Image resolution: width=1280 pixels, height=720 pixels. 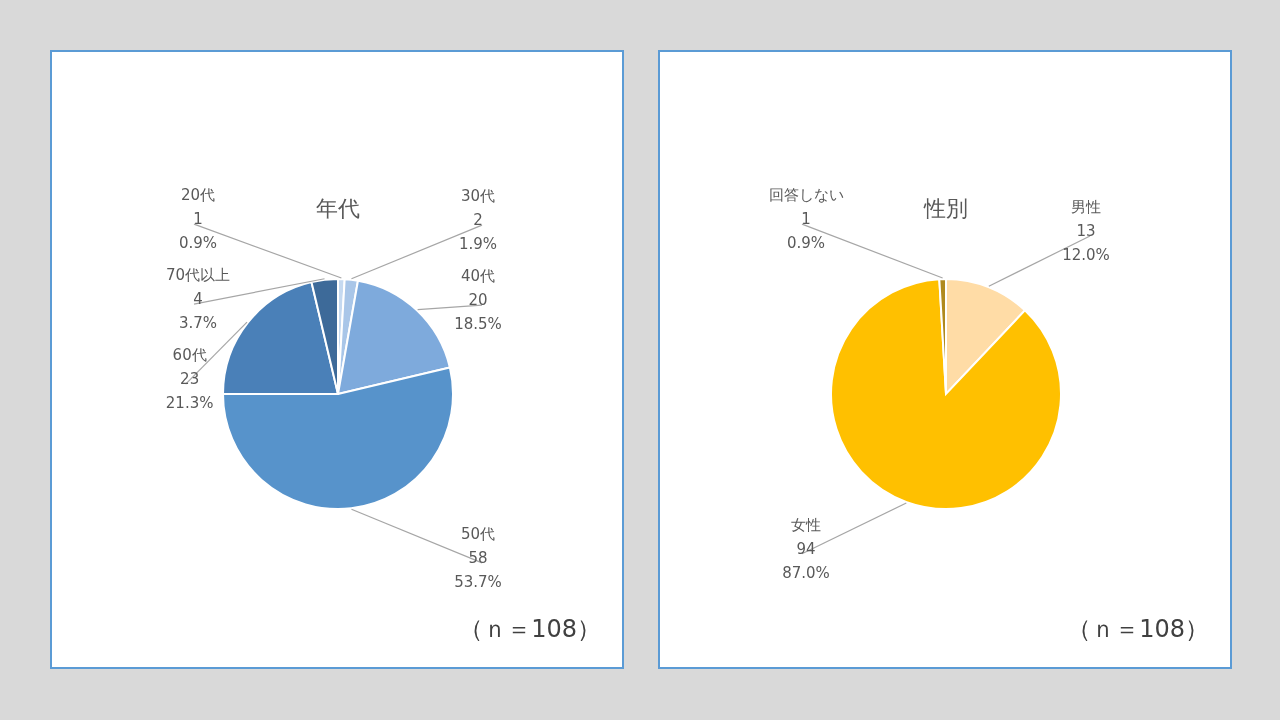 I want to click on data-label: 58 53.7%, so click(x=478, y=569).